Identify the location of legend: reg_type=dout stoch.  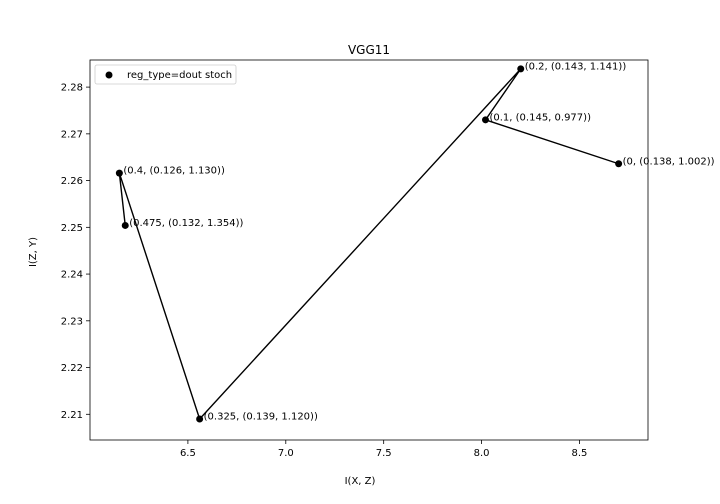
(165, 74).